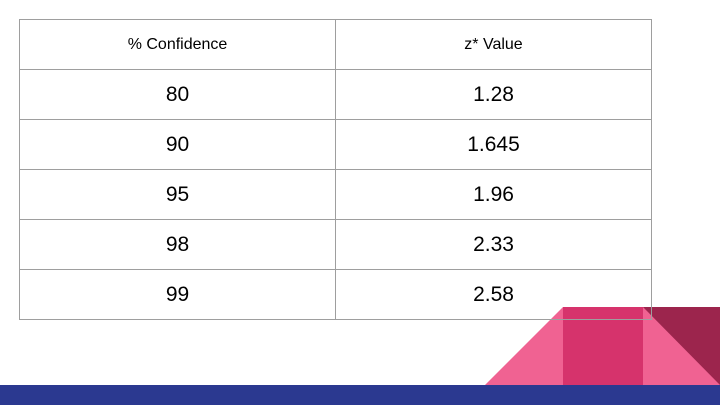  Describe the element at coordinates (360, 395) in the screenshot. I see `footer-bar` at that location.